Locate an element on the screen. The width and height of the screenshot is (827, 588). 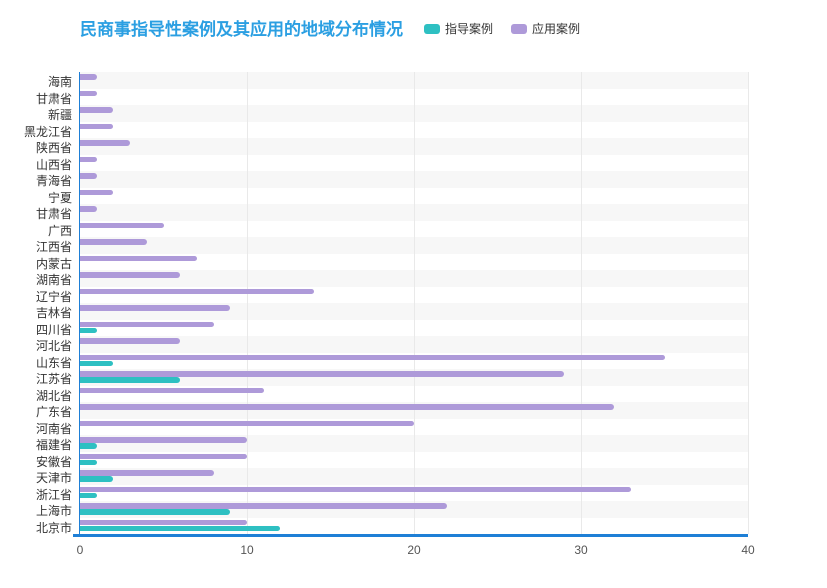
bar-应用案例-内蒙古 is located at coordinates (138, 258).